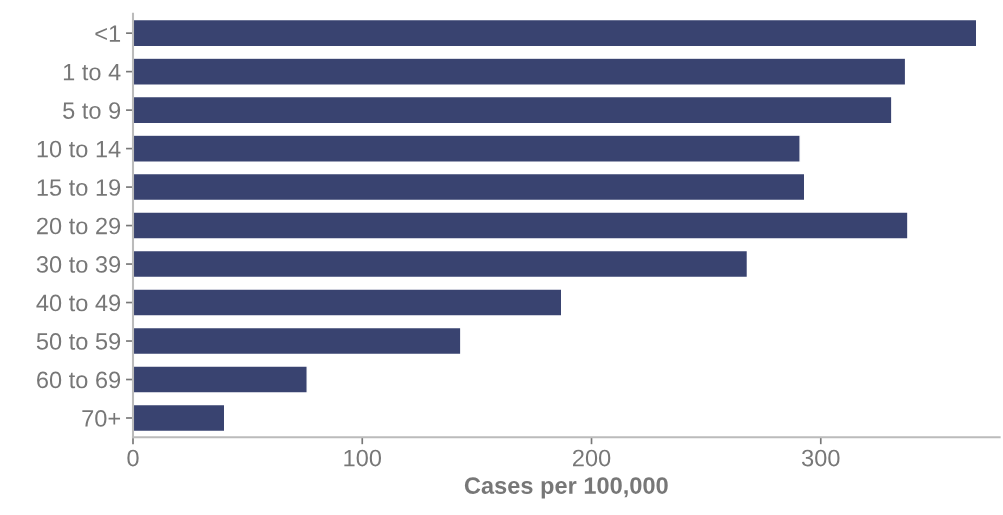  I want to click on x-tick-label: 200, so click(592, 458).